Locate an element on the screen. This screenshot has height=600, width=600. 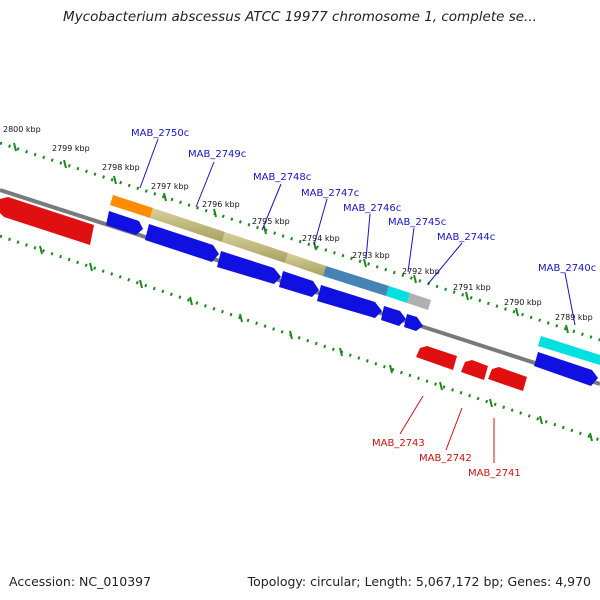
feature-gray is located at coordinates (419, 301).